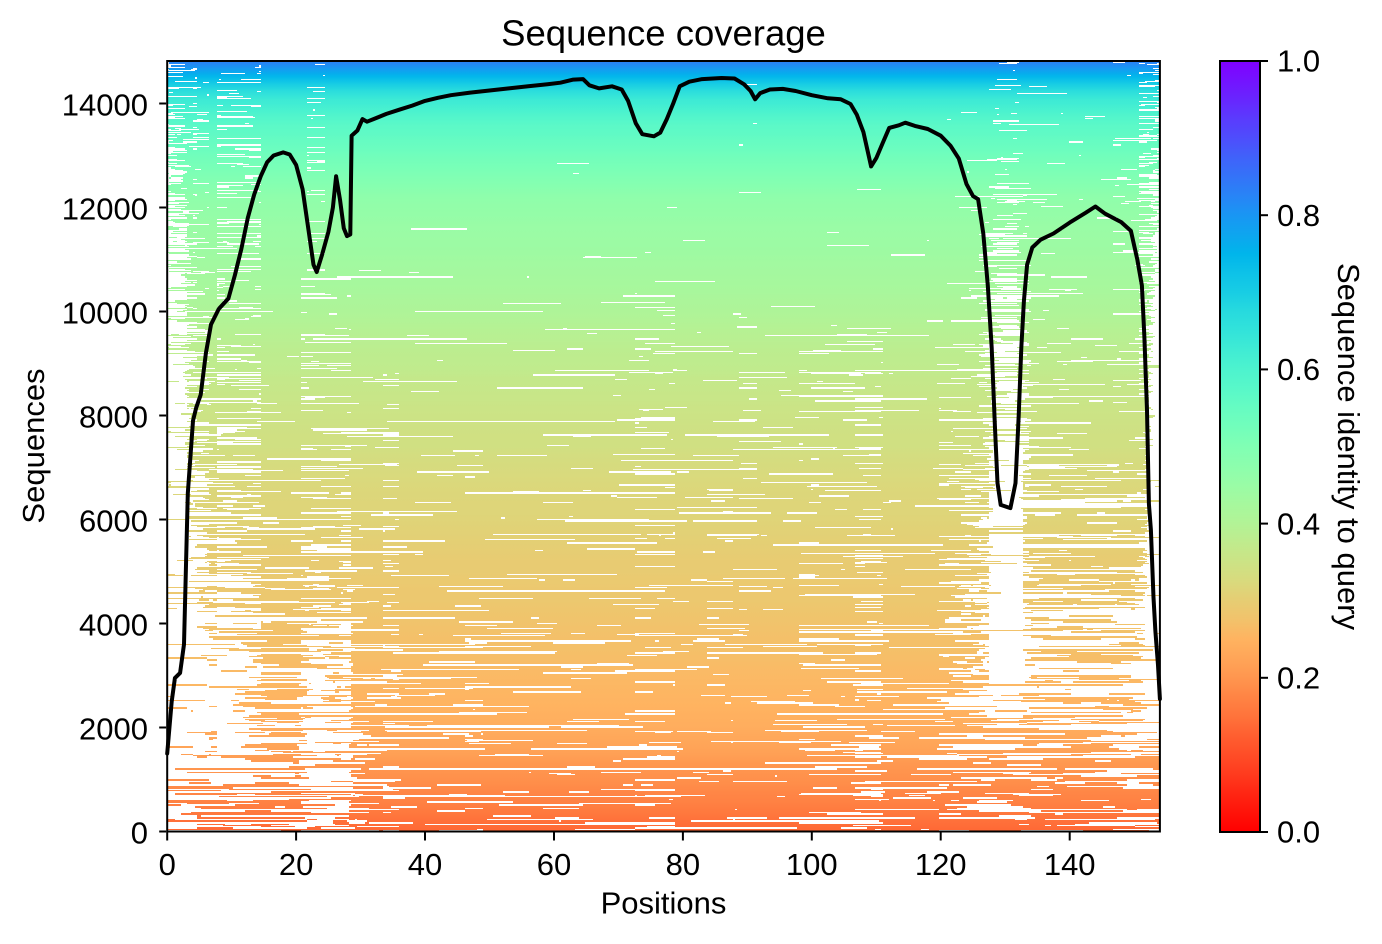 The width and height of the screenshot is (1382, 944). I want to click on svg-text: 1.0, so click(1298, 61).